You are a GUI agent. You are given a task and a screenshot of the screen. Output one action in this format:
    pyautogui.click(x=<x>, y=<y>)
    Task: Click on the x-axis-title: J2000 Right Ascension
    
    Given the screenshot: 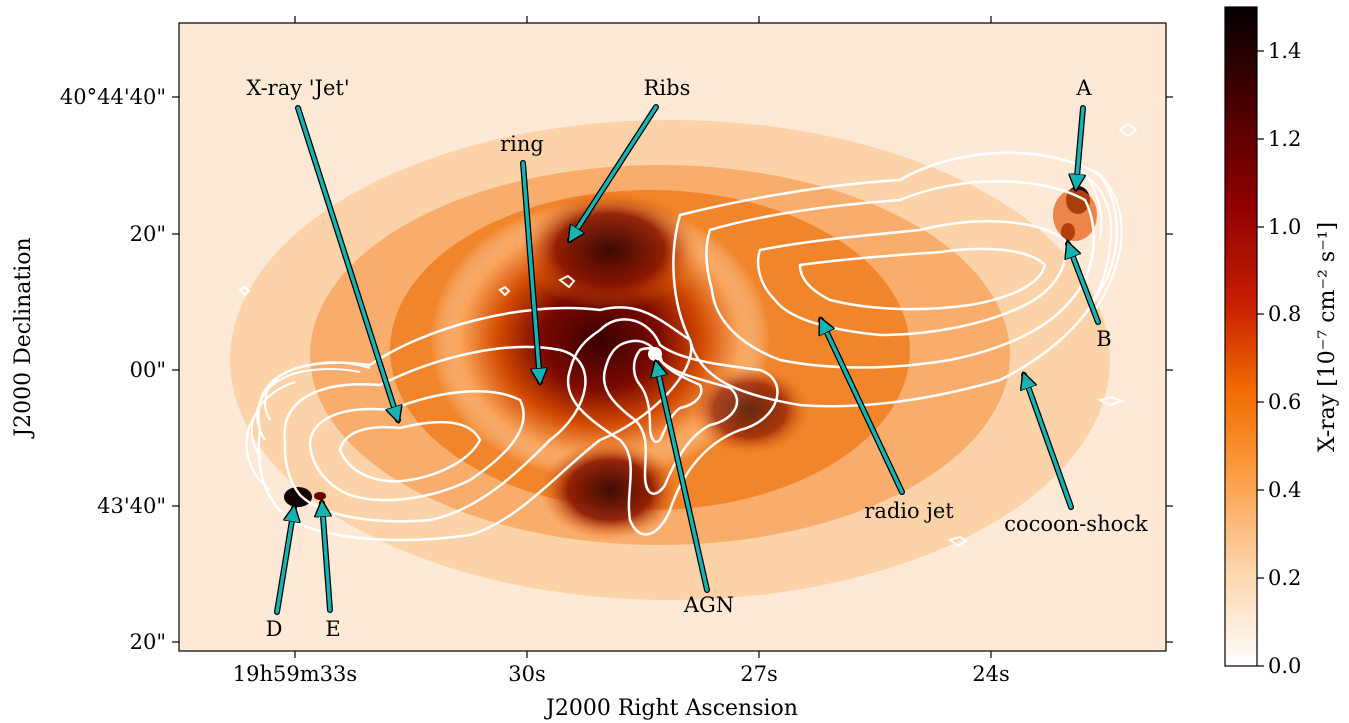 What is the action you would take?
    pyautogui.click(x=671, y=708)
    